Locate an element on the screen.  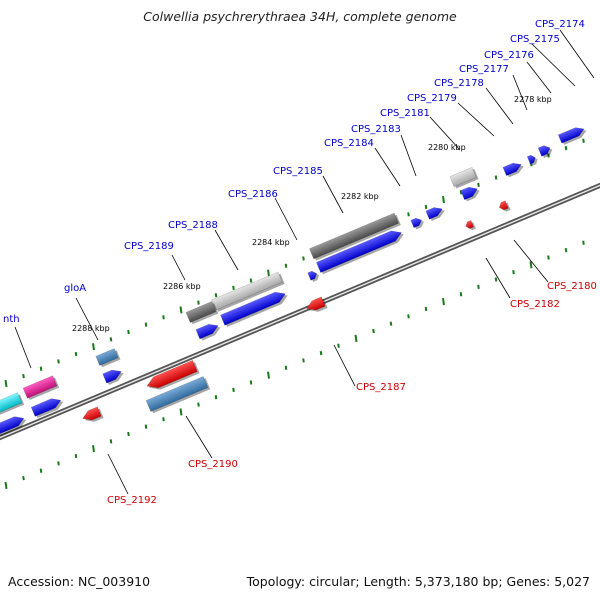
label-cps-2188: CPS_2188 is located at coordinates (193, 225).